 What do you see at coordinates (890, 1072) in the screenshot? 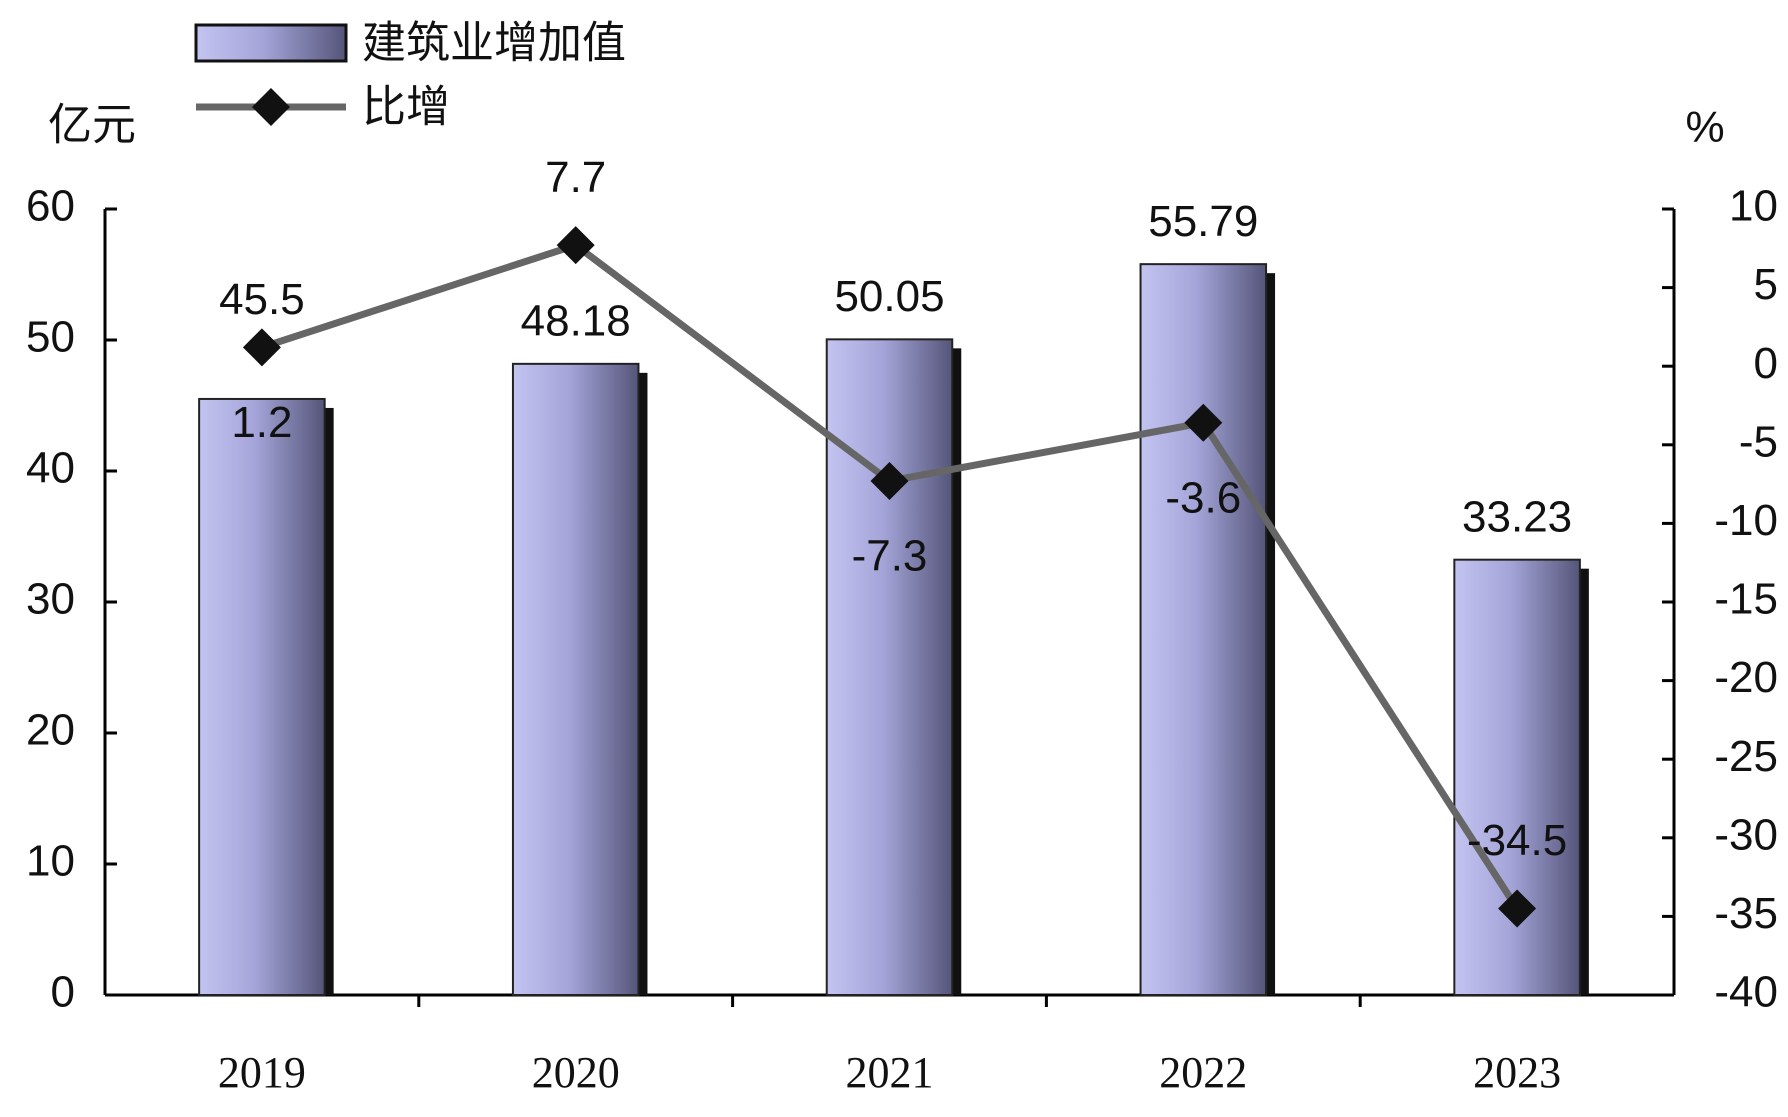
I see `x-tick-label: 2021` at bounding box center [890, 1072].